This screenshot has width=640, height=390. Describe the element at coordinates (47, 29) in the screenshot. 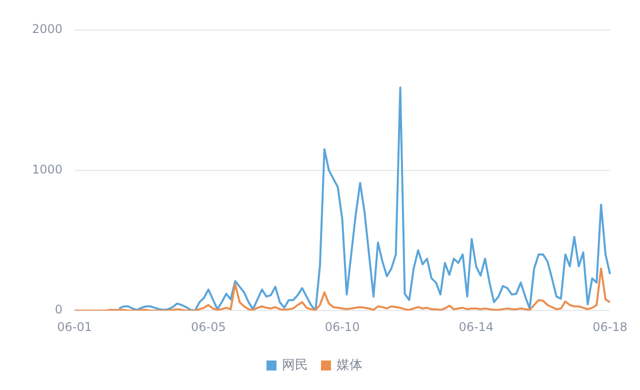

I see `y-tick-label: 2000` at that location.